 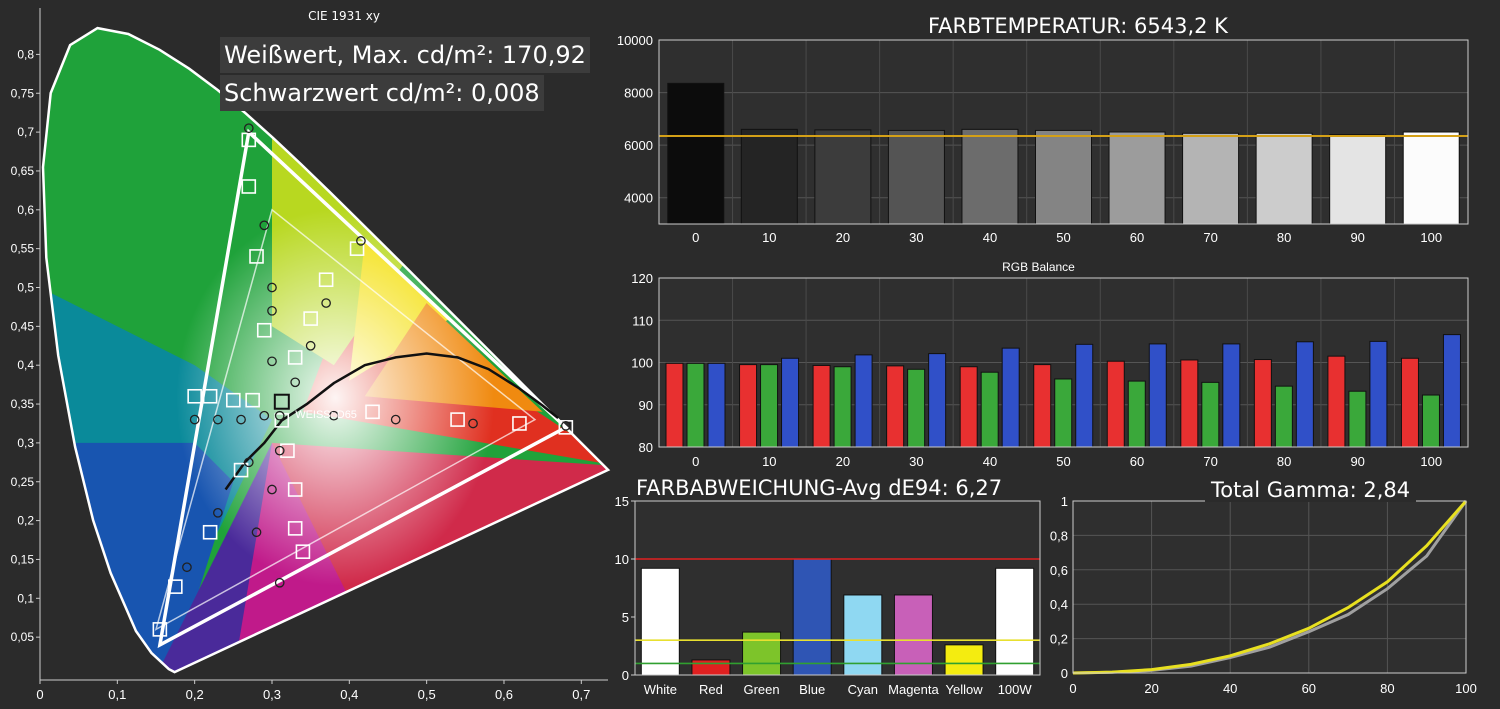 I want to click on cie-y-tick-label: 0,05, so click(x=23, y=637).